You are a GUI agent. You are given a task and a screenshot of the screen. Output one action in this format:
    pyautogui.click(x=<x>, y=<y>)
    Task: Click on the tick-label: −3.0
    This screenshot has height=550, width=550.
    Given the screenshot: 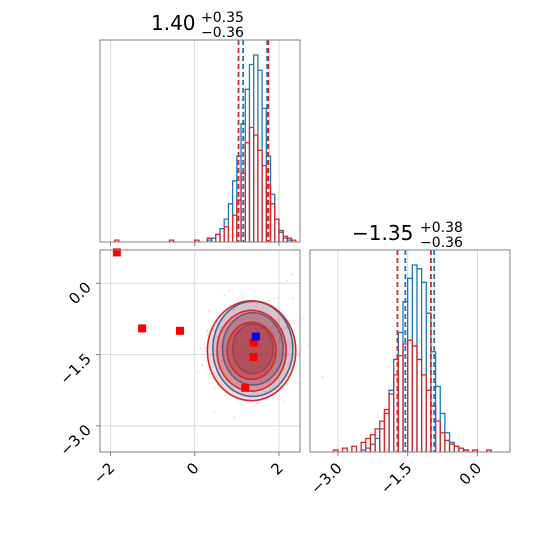 What is the action you would take?
    pyautogui.click(x=326, y=478)
    